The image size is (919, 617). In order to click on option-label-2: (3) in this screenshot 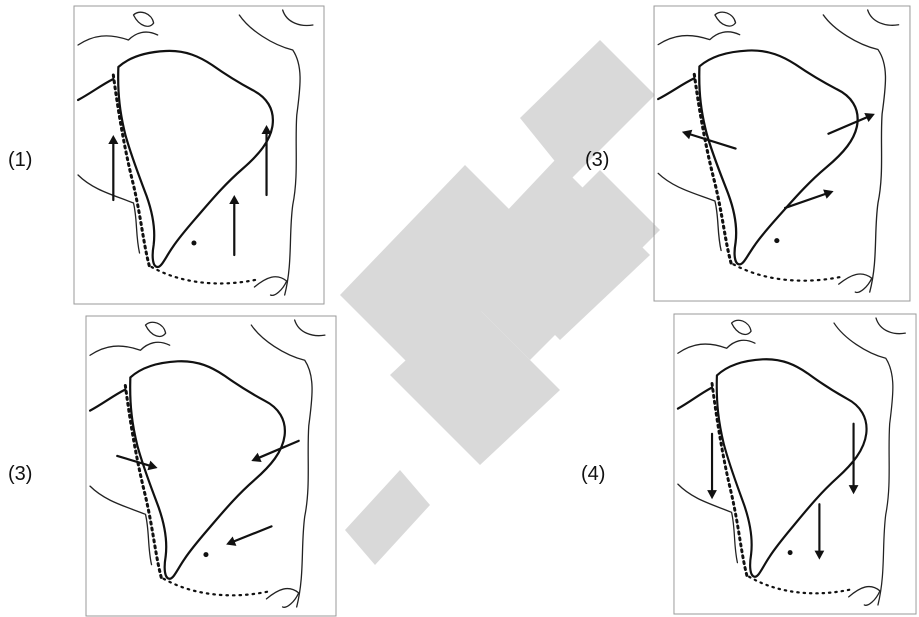, I will do `click(597, 160)`.